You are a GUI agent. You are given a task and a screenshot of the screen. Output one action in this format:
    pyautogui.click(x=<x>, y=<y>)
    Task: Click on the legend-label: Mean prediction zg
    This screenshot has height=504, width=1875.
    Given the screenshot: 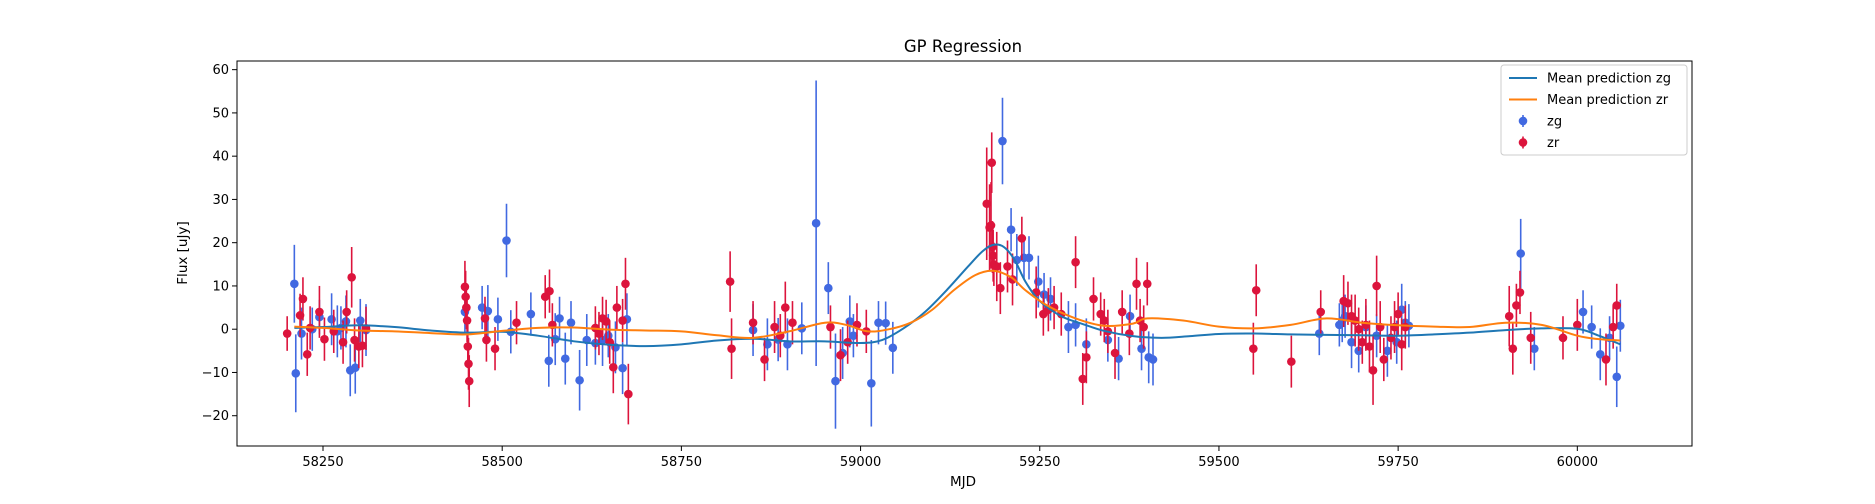 What is the action you would take?
    pyautogui.click(x=1609, y=79)
    